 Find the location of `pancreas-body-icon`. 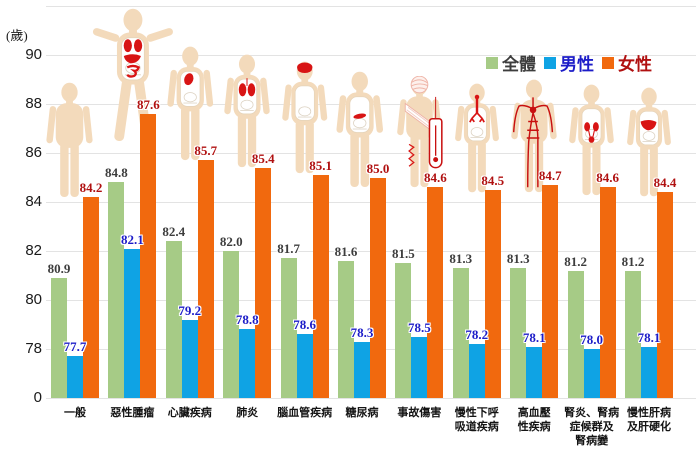

pancreas-body-icon is located at coordinates (360, 130).